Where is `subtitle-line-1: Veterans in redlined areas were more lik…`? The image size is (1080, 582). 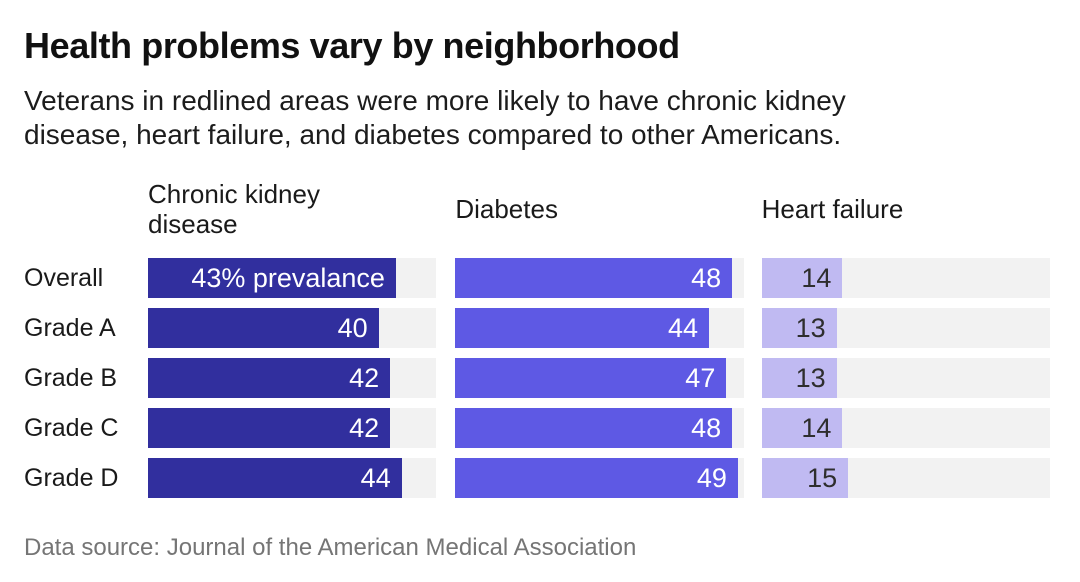 subtitle-line-1: Veterans in redlined areas were more lik… is located at coordinates (435, 100).